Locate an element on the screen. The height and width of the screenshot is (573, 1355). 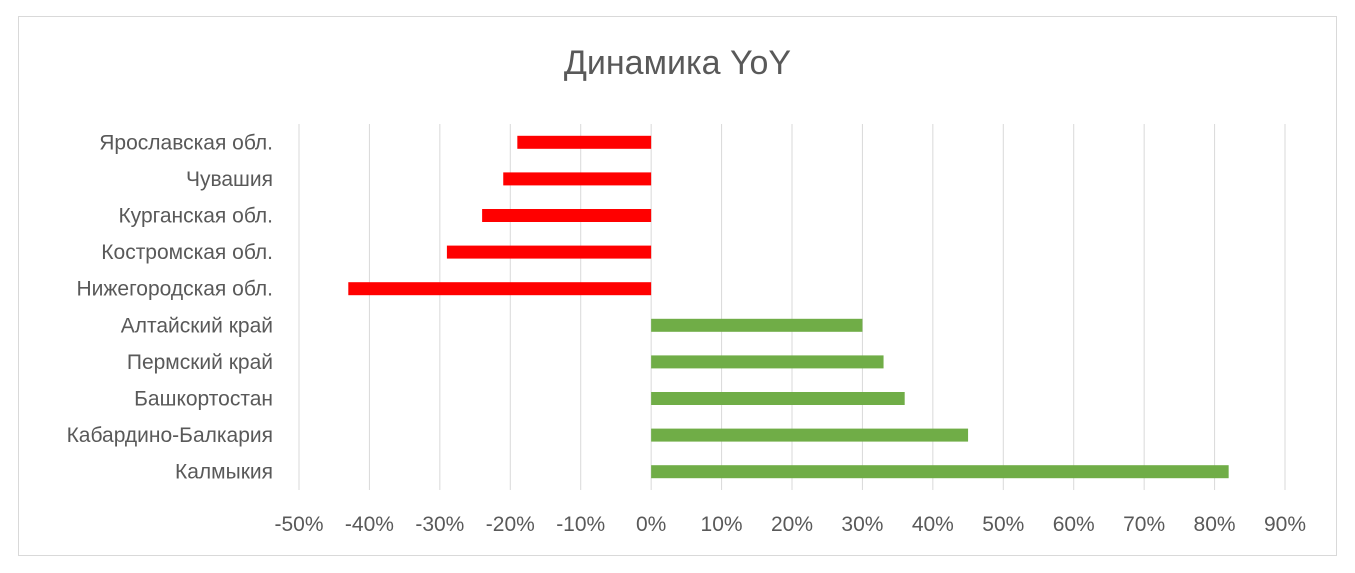
x-tick-label: 90% is located at coordinates (1285, 524).